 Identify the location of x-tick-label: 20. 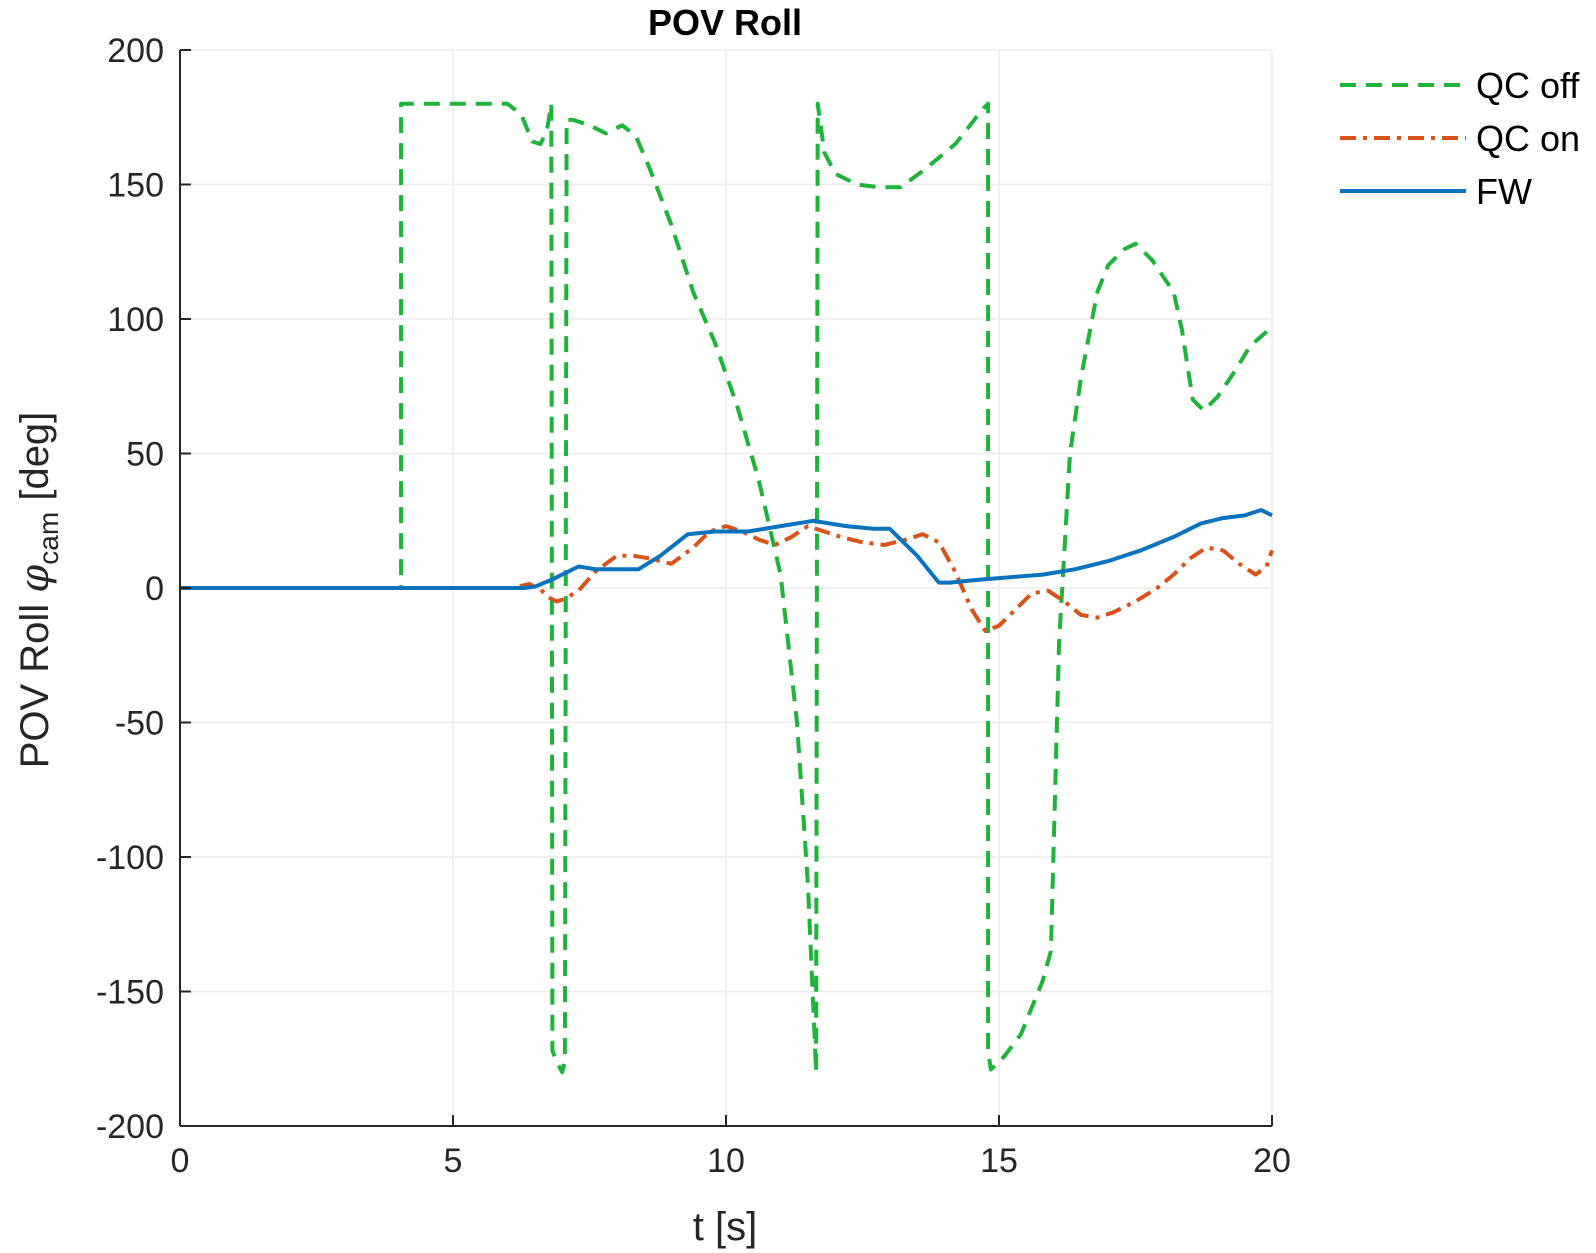
(1272, 1161).